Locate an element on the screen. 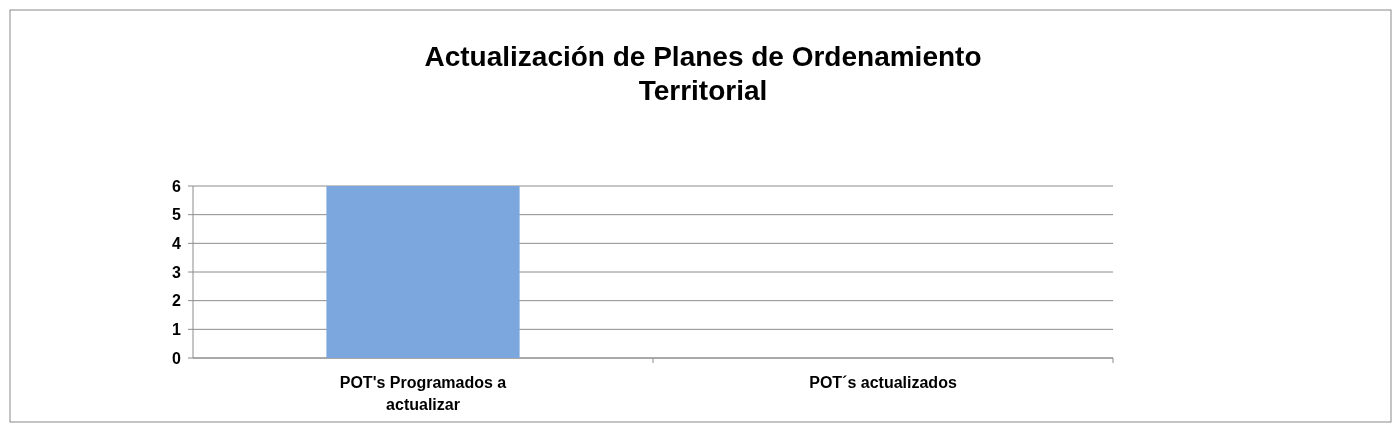 This screenshot has width=1393, height=424. y-tick-label: 6 is located at coordinates (177, 186).